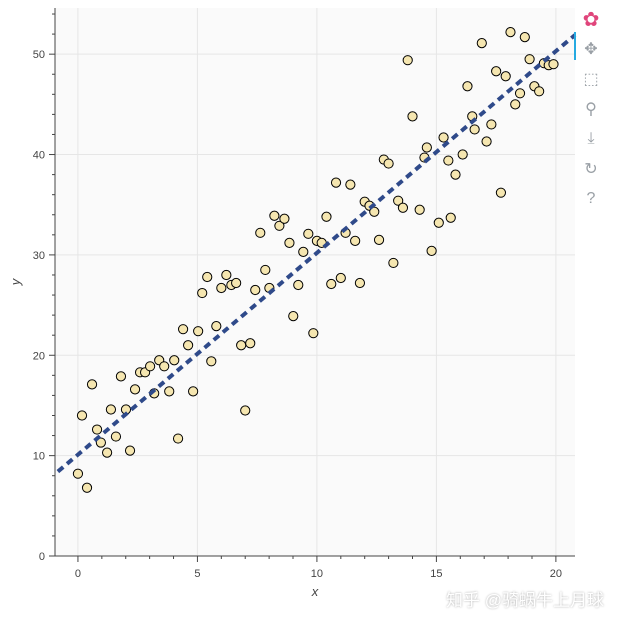 This screenshot has height=623, width=621. What do you see at coordinates (78, 574) in the screenshot?
I see `x-tick-label: 0` at bounding box center [78, 574].